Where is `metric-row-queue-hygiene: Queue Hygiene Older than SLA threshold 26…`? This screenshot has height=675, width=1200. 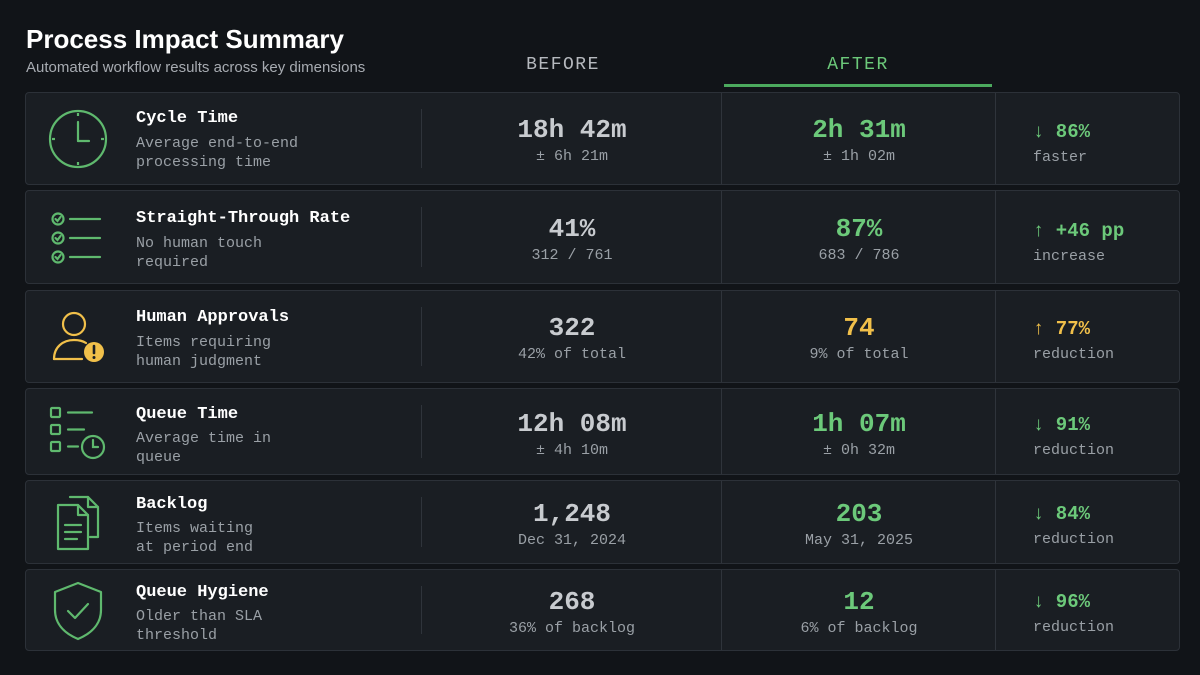
metric-row-queue-hygiene: Queue Hygiene Older than SLA threshold 26… is located at coordinates (602, 610).